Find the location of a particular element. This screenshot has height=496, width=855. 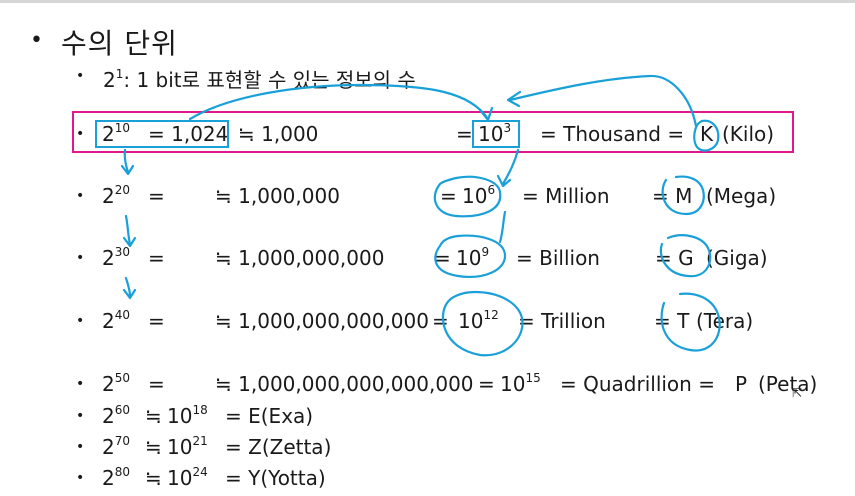

power-of-two: 280 is located at coordinates (116, 478).